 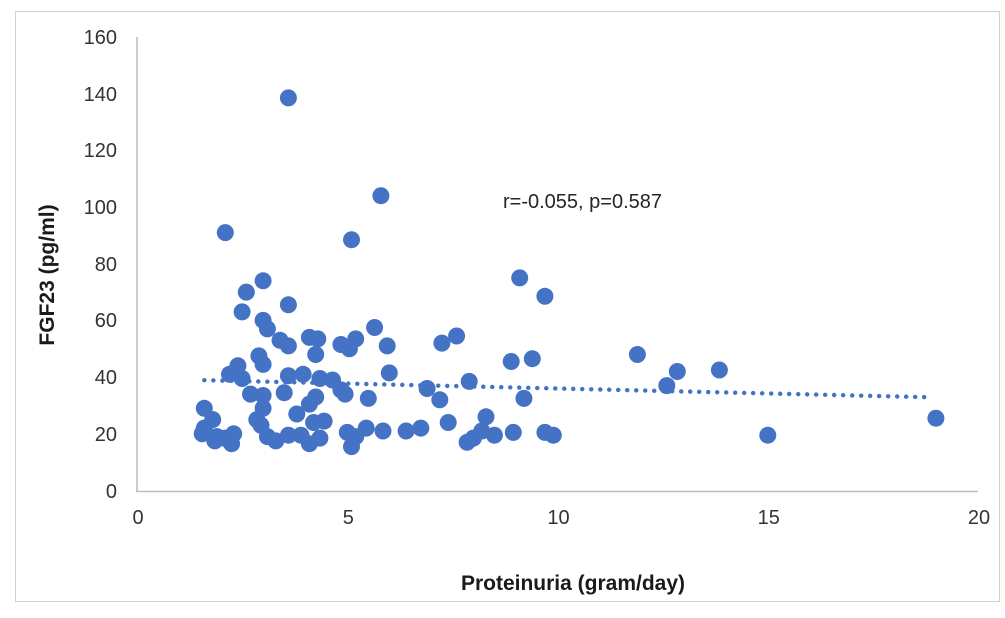 I want to click on y-tick-label: 80, so click(x=105, y=264).